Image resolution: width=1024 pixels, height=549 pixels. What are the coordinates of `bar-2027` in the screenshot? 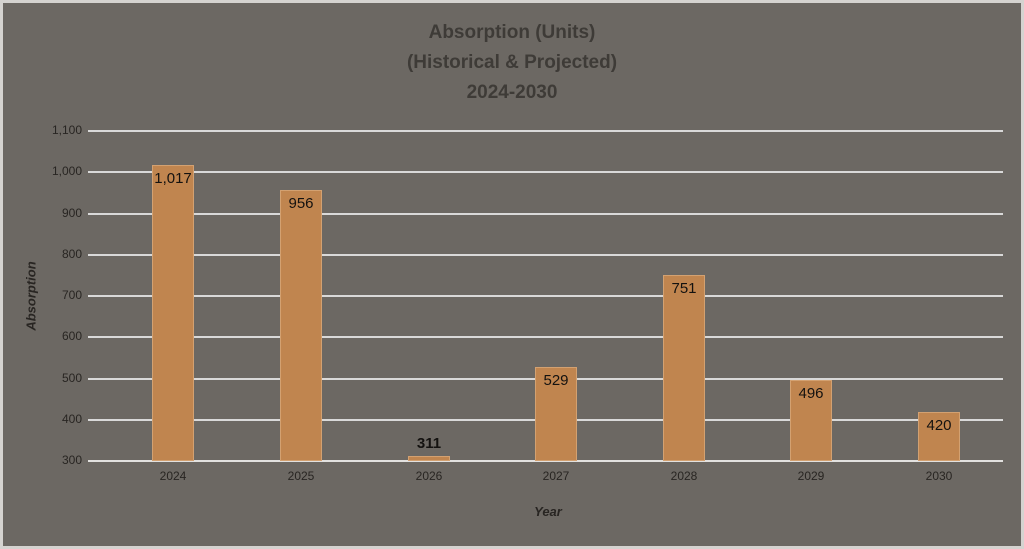 It's located at (556, 413).